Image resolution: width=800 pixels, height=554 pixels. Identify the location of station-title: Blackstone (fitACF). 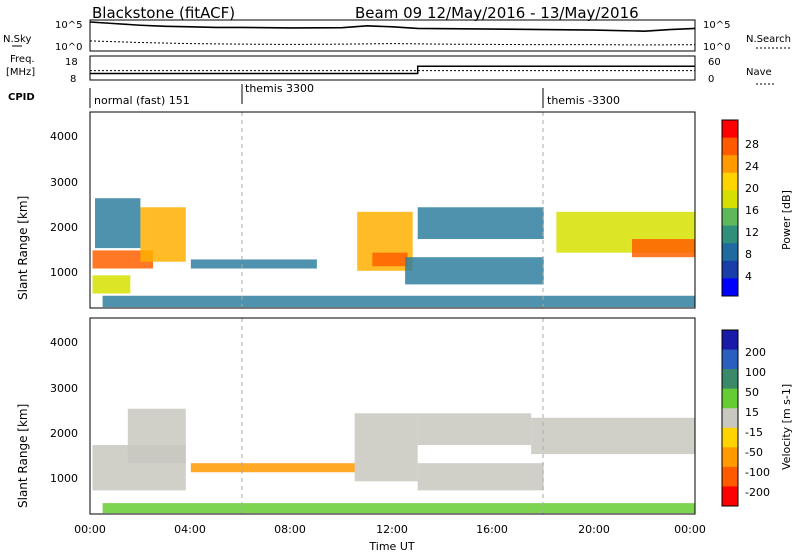
(163, 13).